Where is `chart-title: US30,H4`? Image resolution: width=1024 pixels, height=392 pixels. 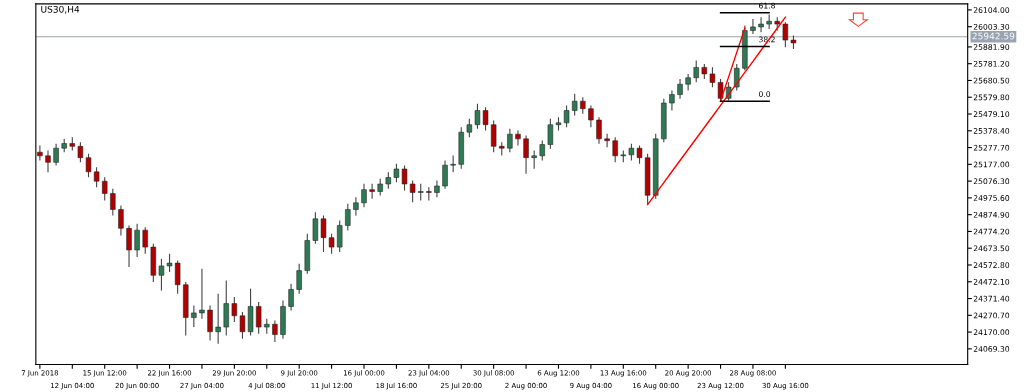
chart-title: US30,H4 is located at coordinates (60, 9).